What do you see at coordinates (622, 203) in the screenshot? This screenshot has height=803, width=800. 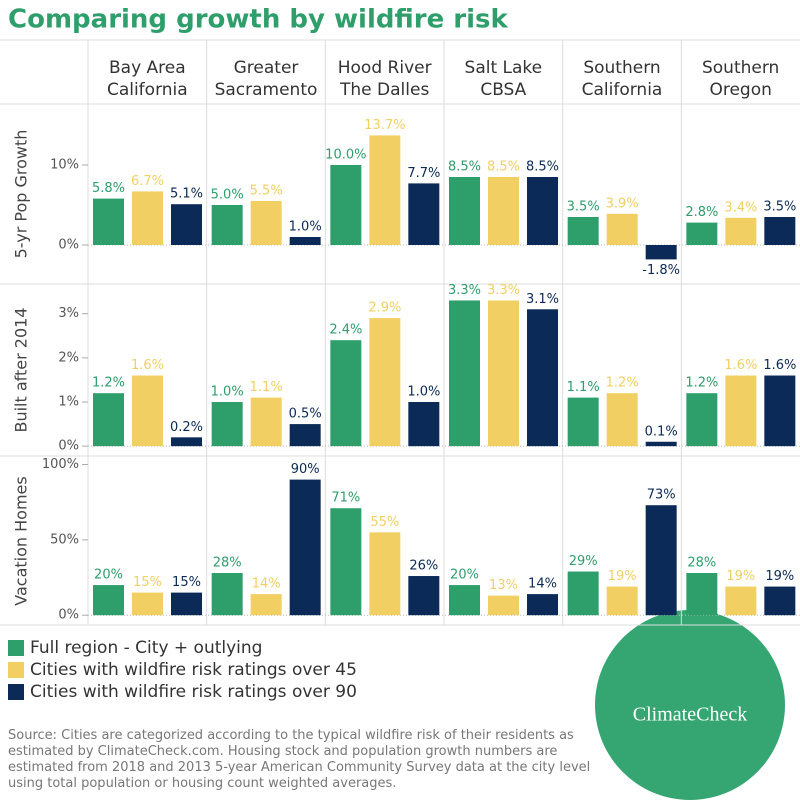 I see `value-label: 3.9%` at bounding box center [622, 203].